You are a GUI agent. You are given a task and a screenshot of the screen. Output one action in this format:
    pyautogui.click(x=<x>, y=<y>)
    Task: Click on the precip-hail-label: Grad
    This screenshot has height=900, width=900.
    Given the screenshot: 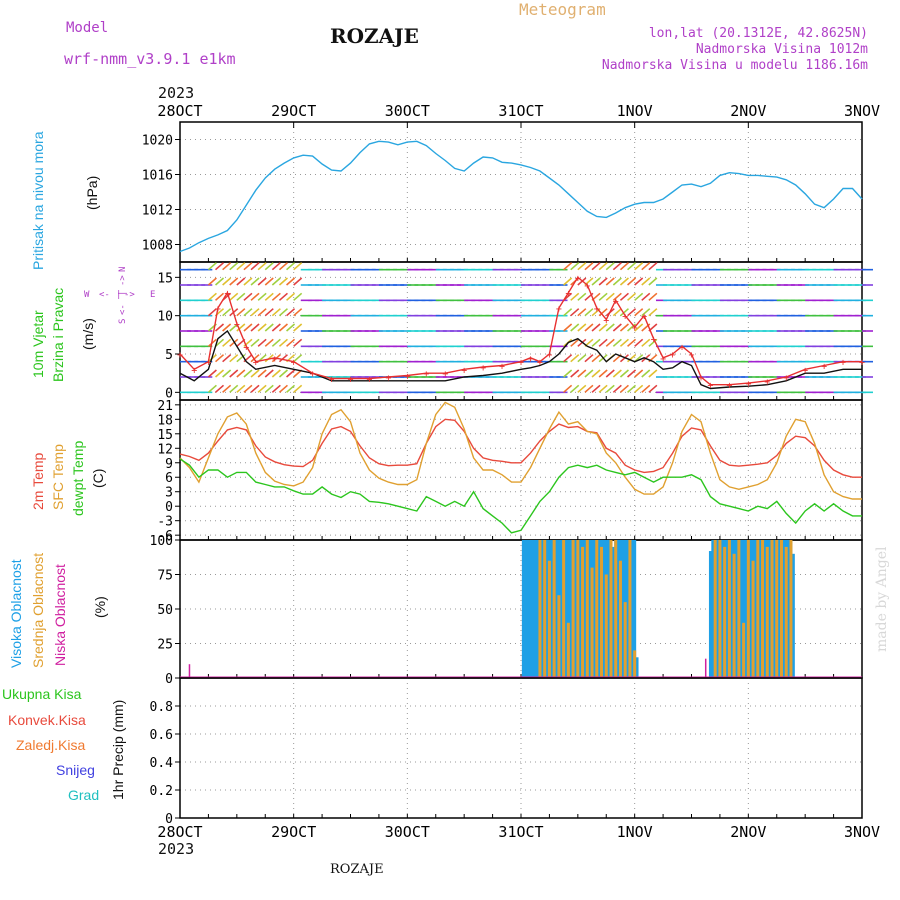 What is the action you would take?
    pyautogui.click(x=84, y=795)
    